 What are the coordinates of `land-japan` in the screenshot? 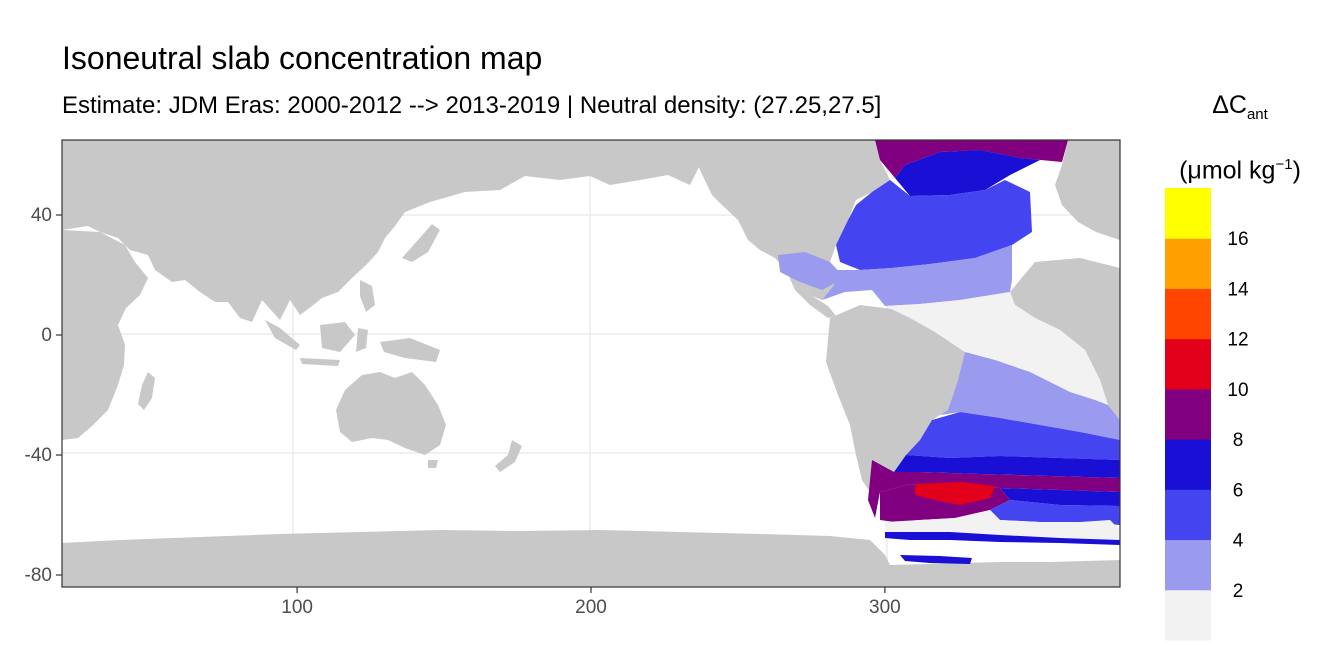 It's located at (421, 243).